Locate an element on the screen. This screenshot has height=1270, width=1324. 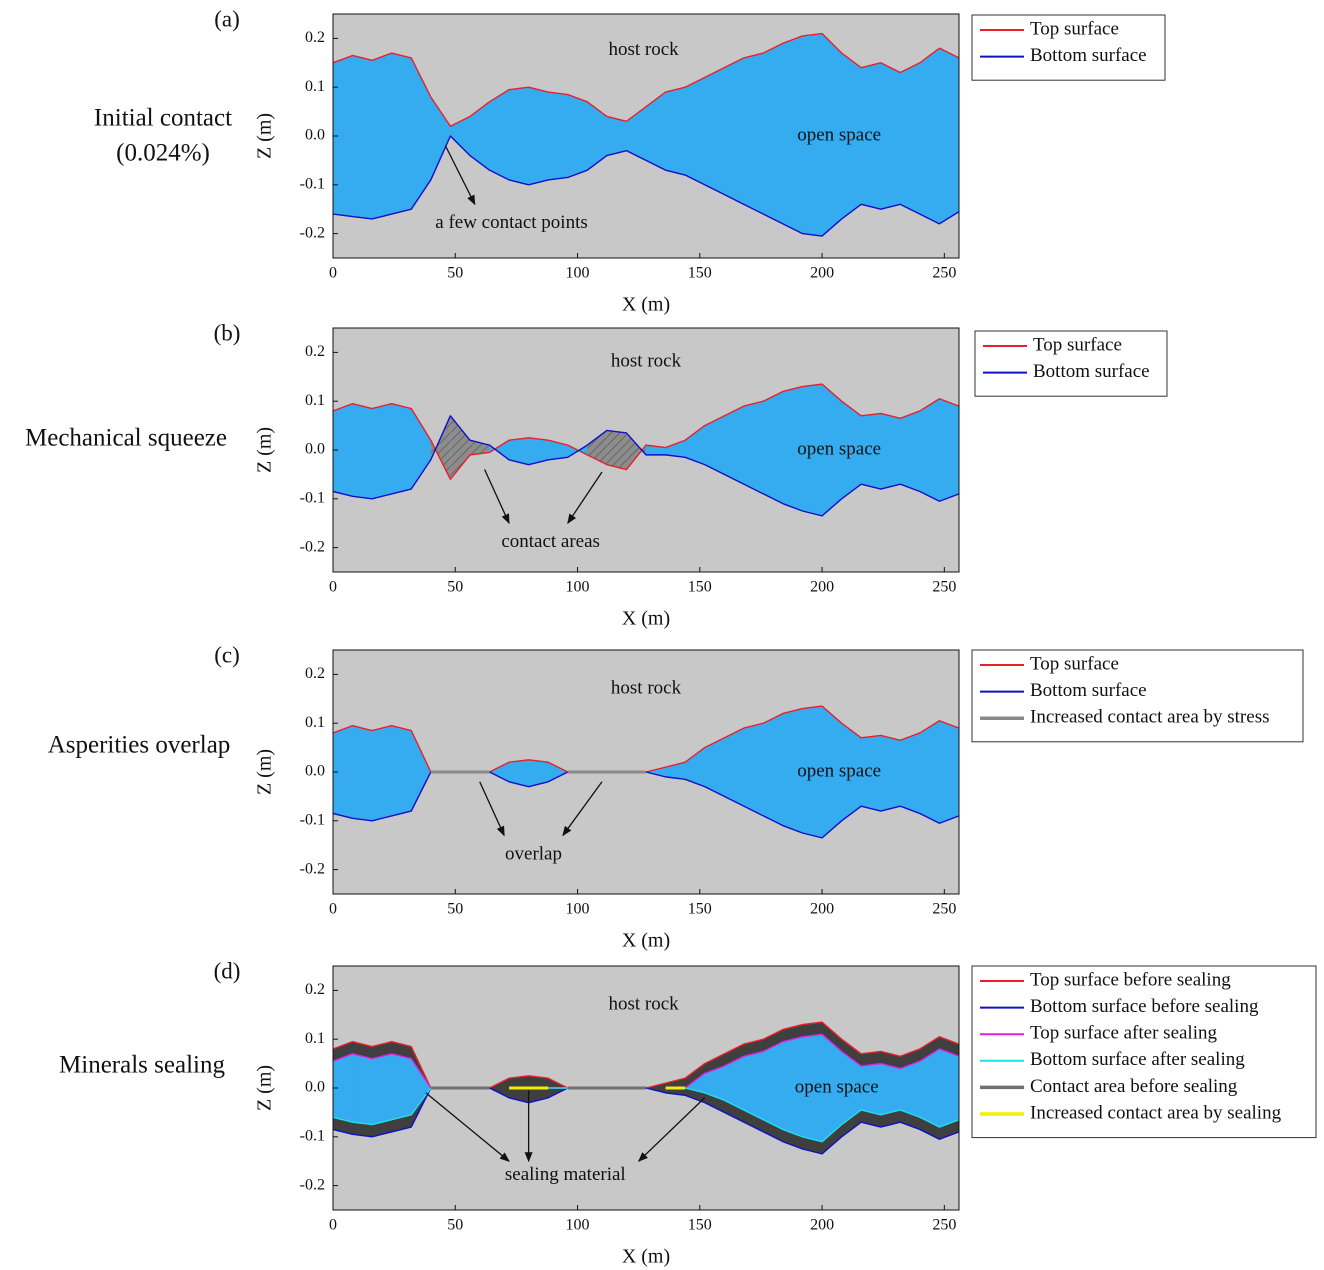
legend-label: Contact area before sealing is located at coordinates (1134, 1086).